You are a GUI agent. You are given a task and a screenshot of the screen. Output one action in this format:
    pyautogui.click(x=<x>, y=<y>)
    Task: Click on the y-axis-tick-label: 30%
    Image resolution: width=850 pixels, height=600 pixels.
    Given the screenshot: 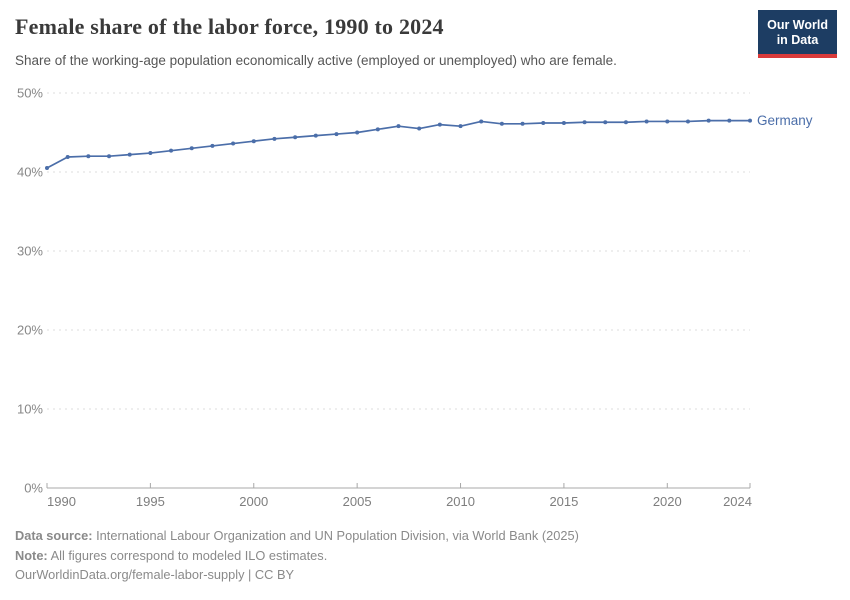 What is the action you would take?
    pyautogui.click(x=30, y=251)
    